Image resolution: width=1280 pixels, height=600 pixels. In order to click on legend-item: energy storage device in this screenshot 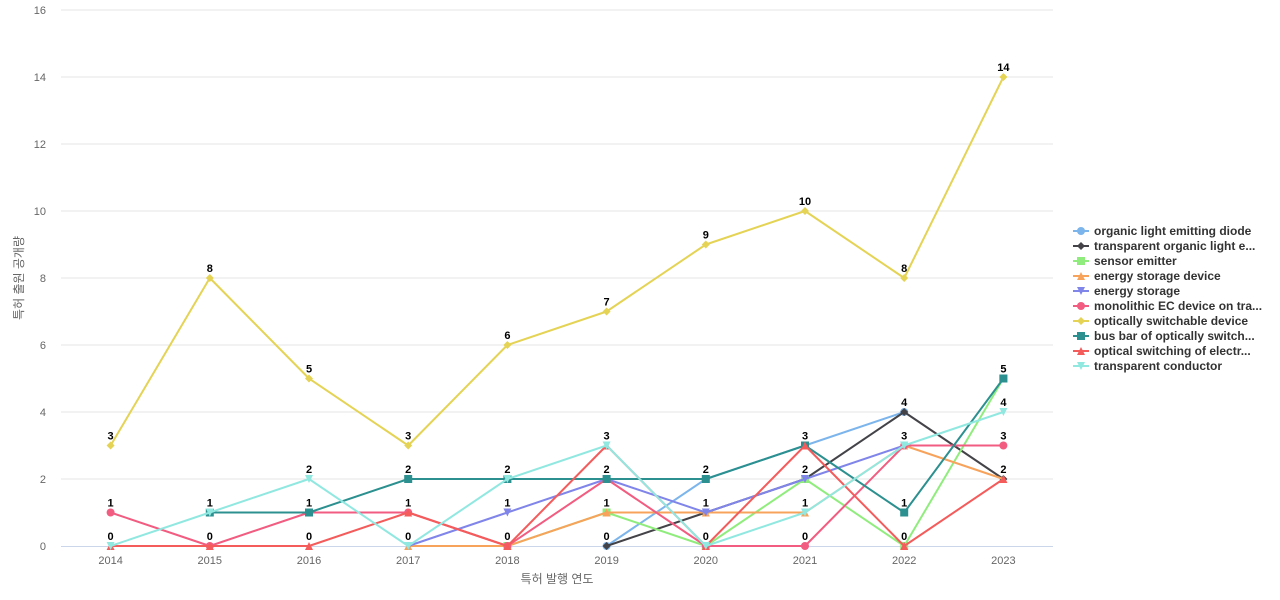, I will do `click(1147, 276)`.